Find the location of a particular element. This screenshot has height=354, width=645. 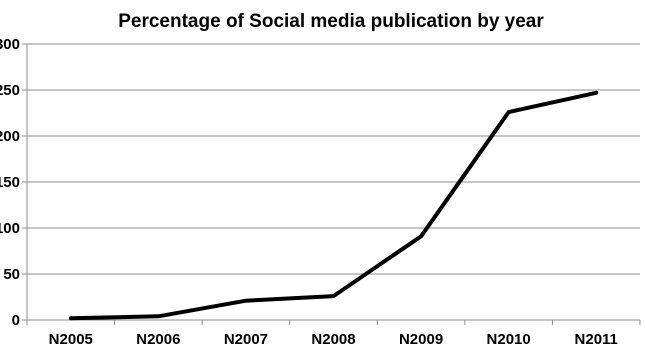

x-tick-label: N2006 is located at coordinates (158, 339).